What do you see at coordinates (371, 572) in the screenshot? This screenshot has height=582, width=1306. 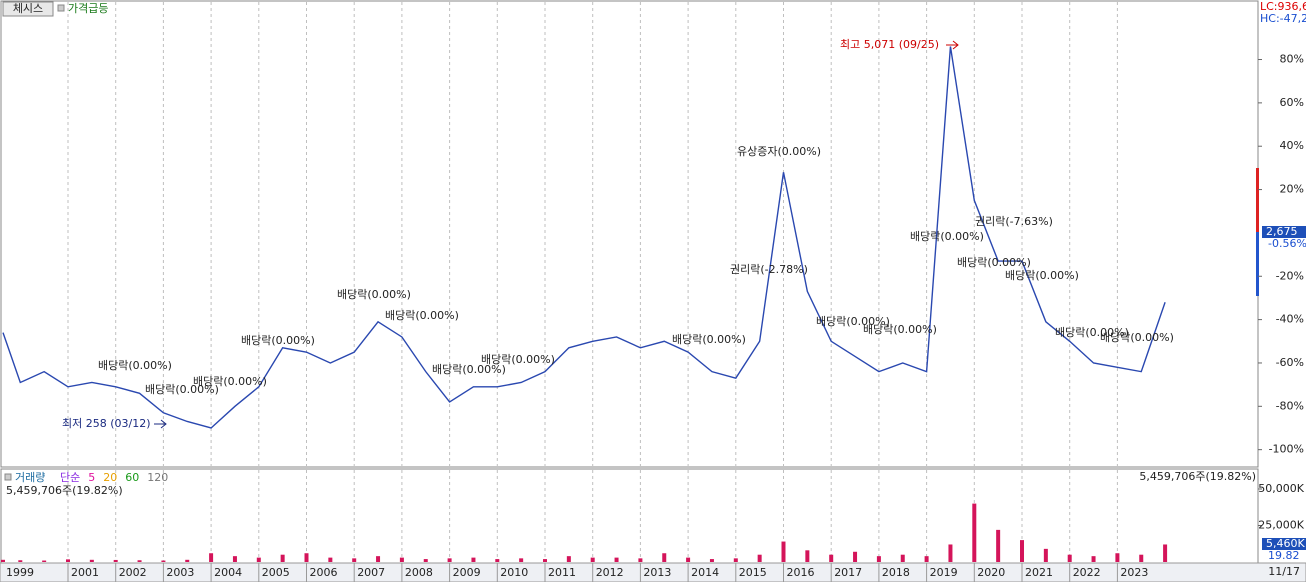 I see `x-tick-label: 2007` at bounding box center [371, 572].